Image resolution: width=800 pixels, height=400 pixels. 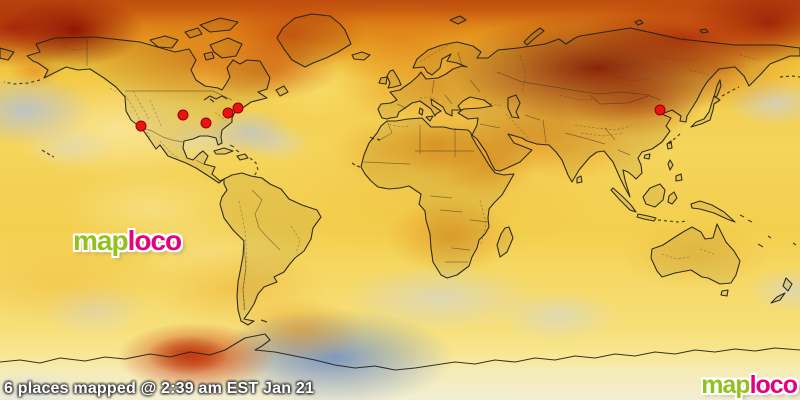 I want to click on pacific-islands, so click(x=768, y=231).